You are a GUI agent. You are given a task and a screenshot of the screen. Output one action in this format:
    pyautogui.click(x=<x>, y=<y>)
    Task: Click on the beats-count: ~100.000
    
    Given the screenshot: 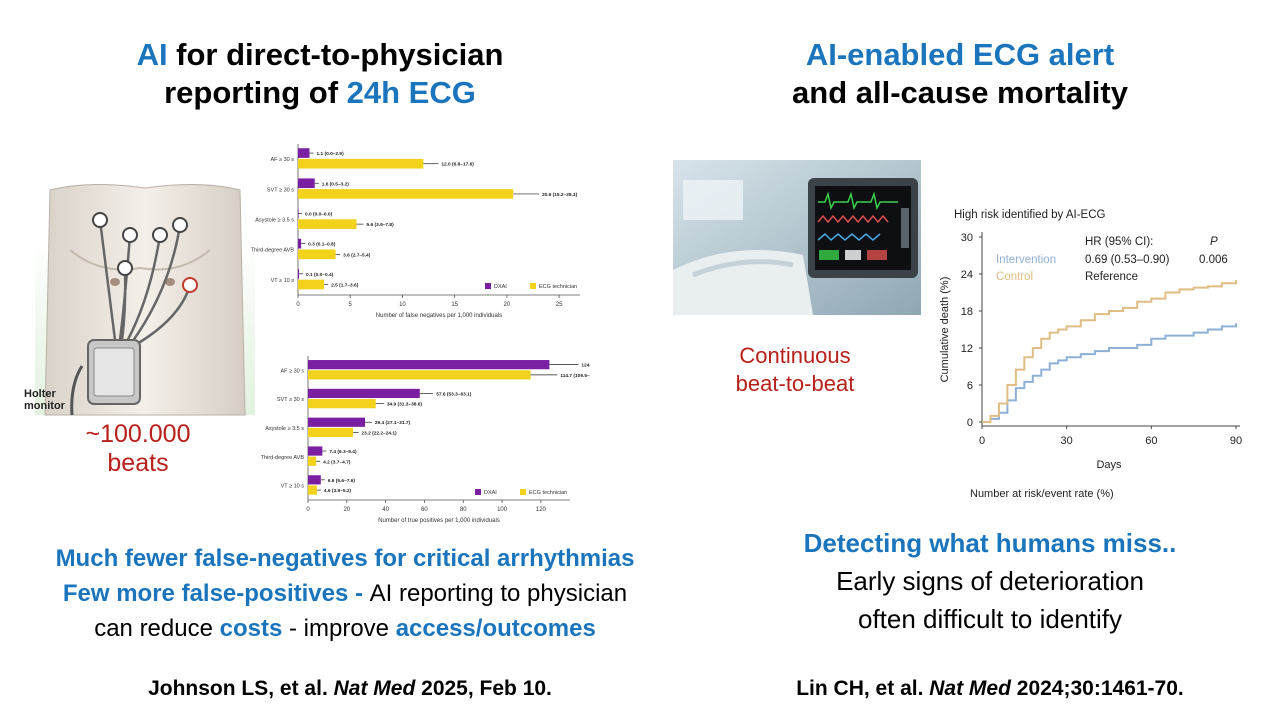 What is the action you would take?
    pyautogui.click(x=138, y=434)
    